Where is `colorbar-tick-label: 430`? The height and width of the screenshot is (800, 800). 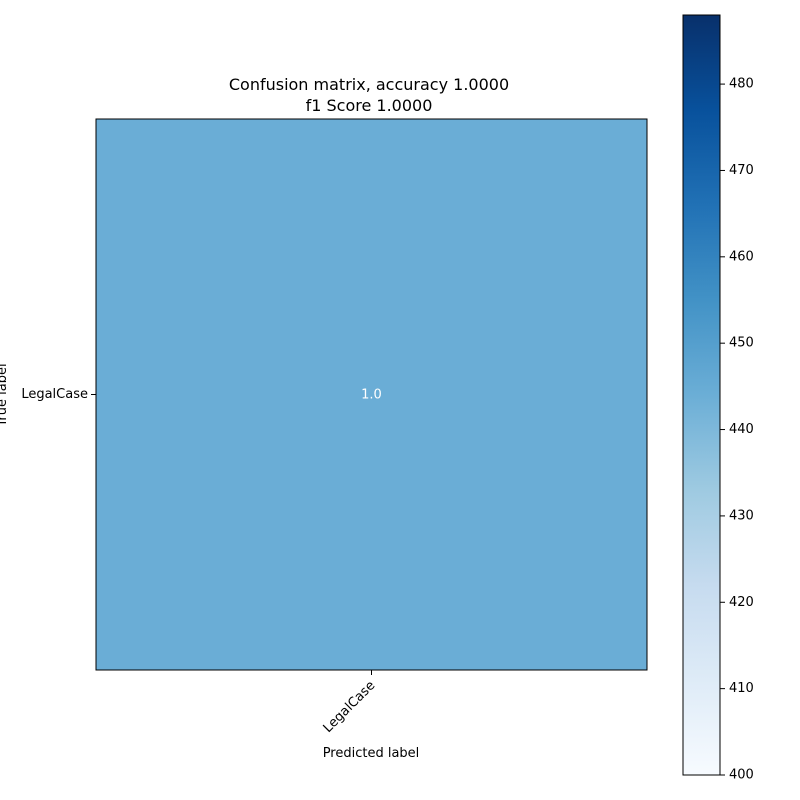 colorbar-tick-label: 430 is located at coordinates (741, 515).